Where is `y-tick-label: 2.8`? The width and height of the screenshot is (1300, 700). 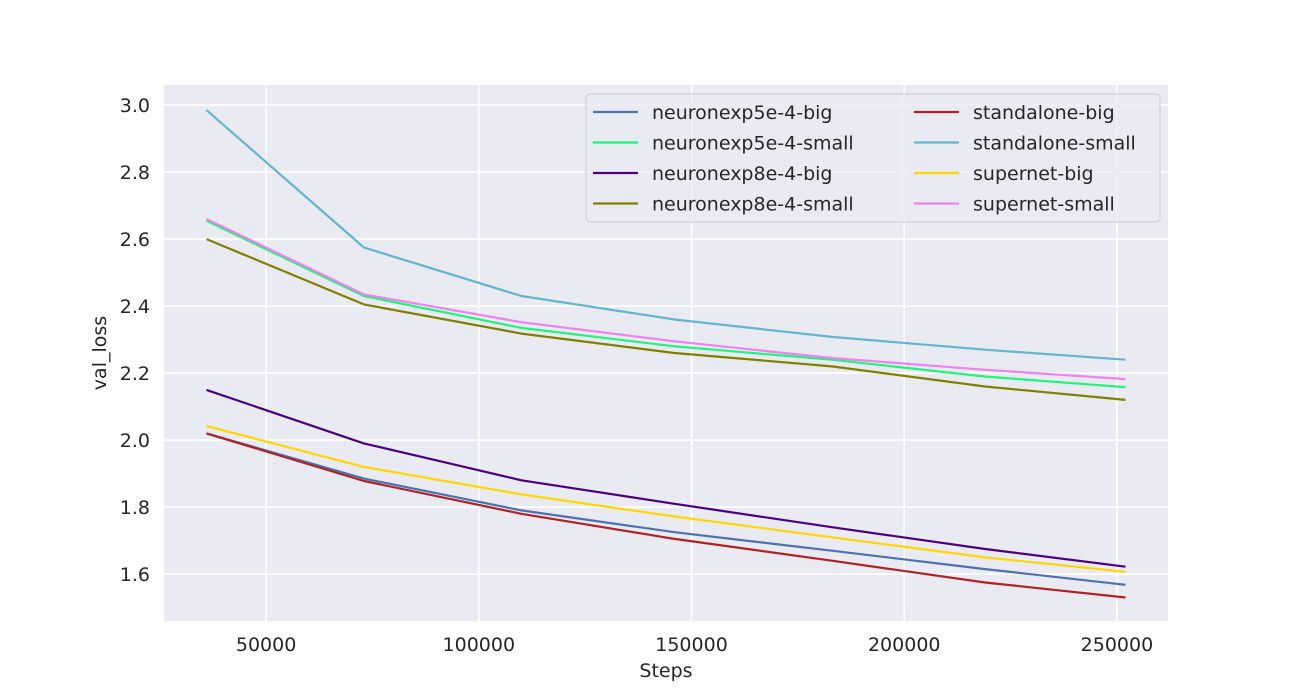
y-tick-label: 2.8 is located at coordinates (135, 173).